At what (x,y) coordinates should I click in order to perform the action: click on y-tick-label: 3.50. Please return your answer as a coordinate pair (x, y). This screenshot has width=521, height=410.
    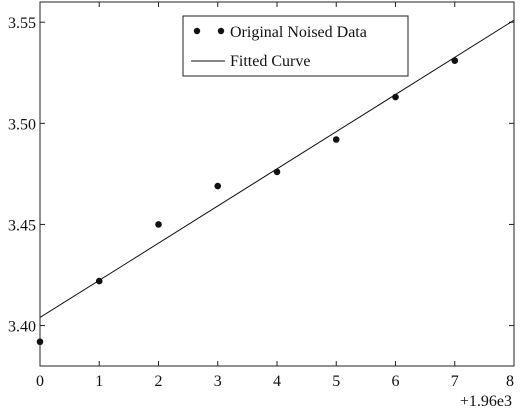
    Looking at the image, I should click on (22, 124).